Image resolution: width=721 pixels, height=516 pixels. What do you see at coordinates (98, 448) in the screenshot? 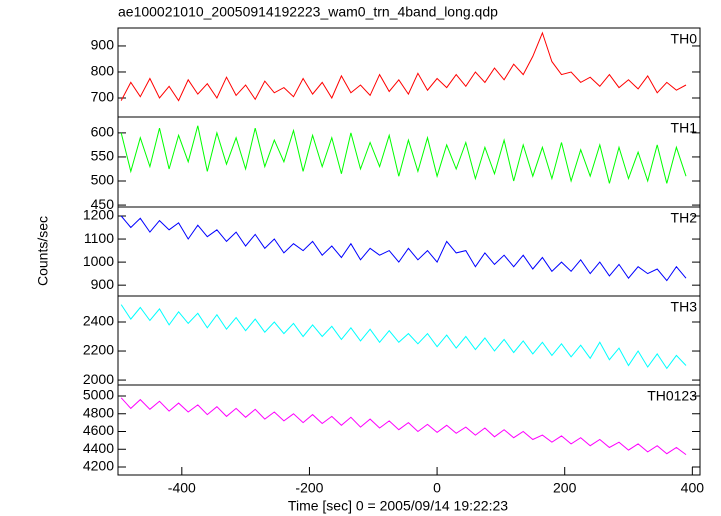
I see `y-tick-label: 4400` at bounding box center [98, 448].